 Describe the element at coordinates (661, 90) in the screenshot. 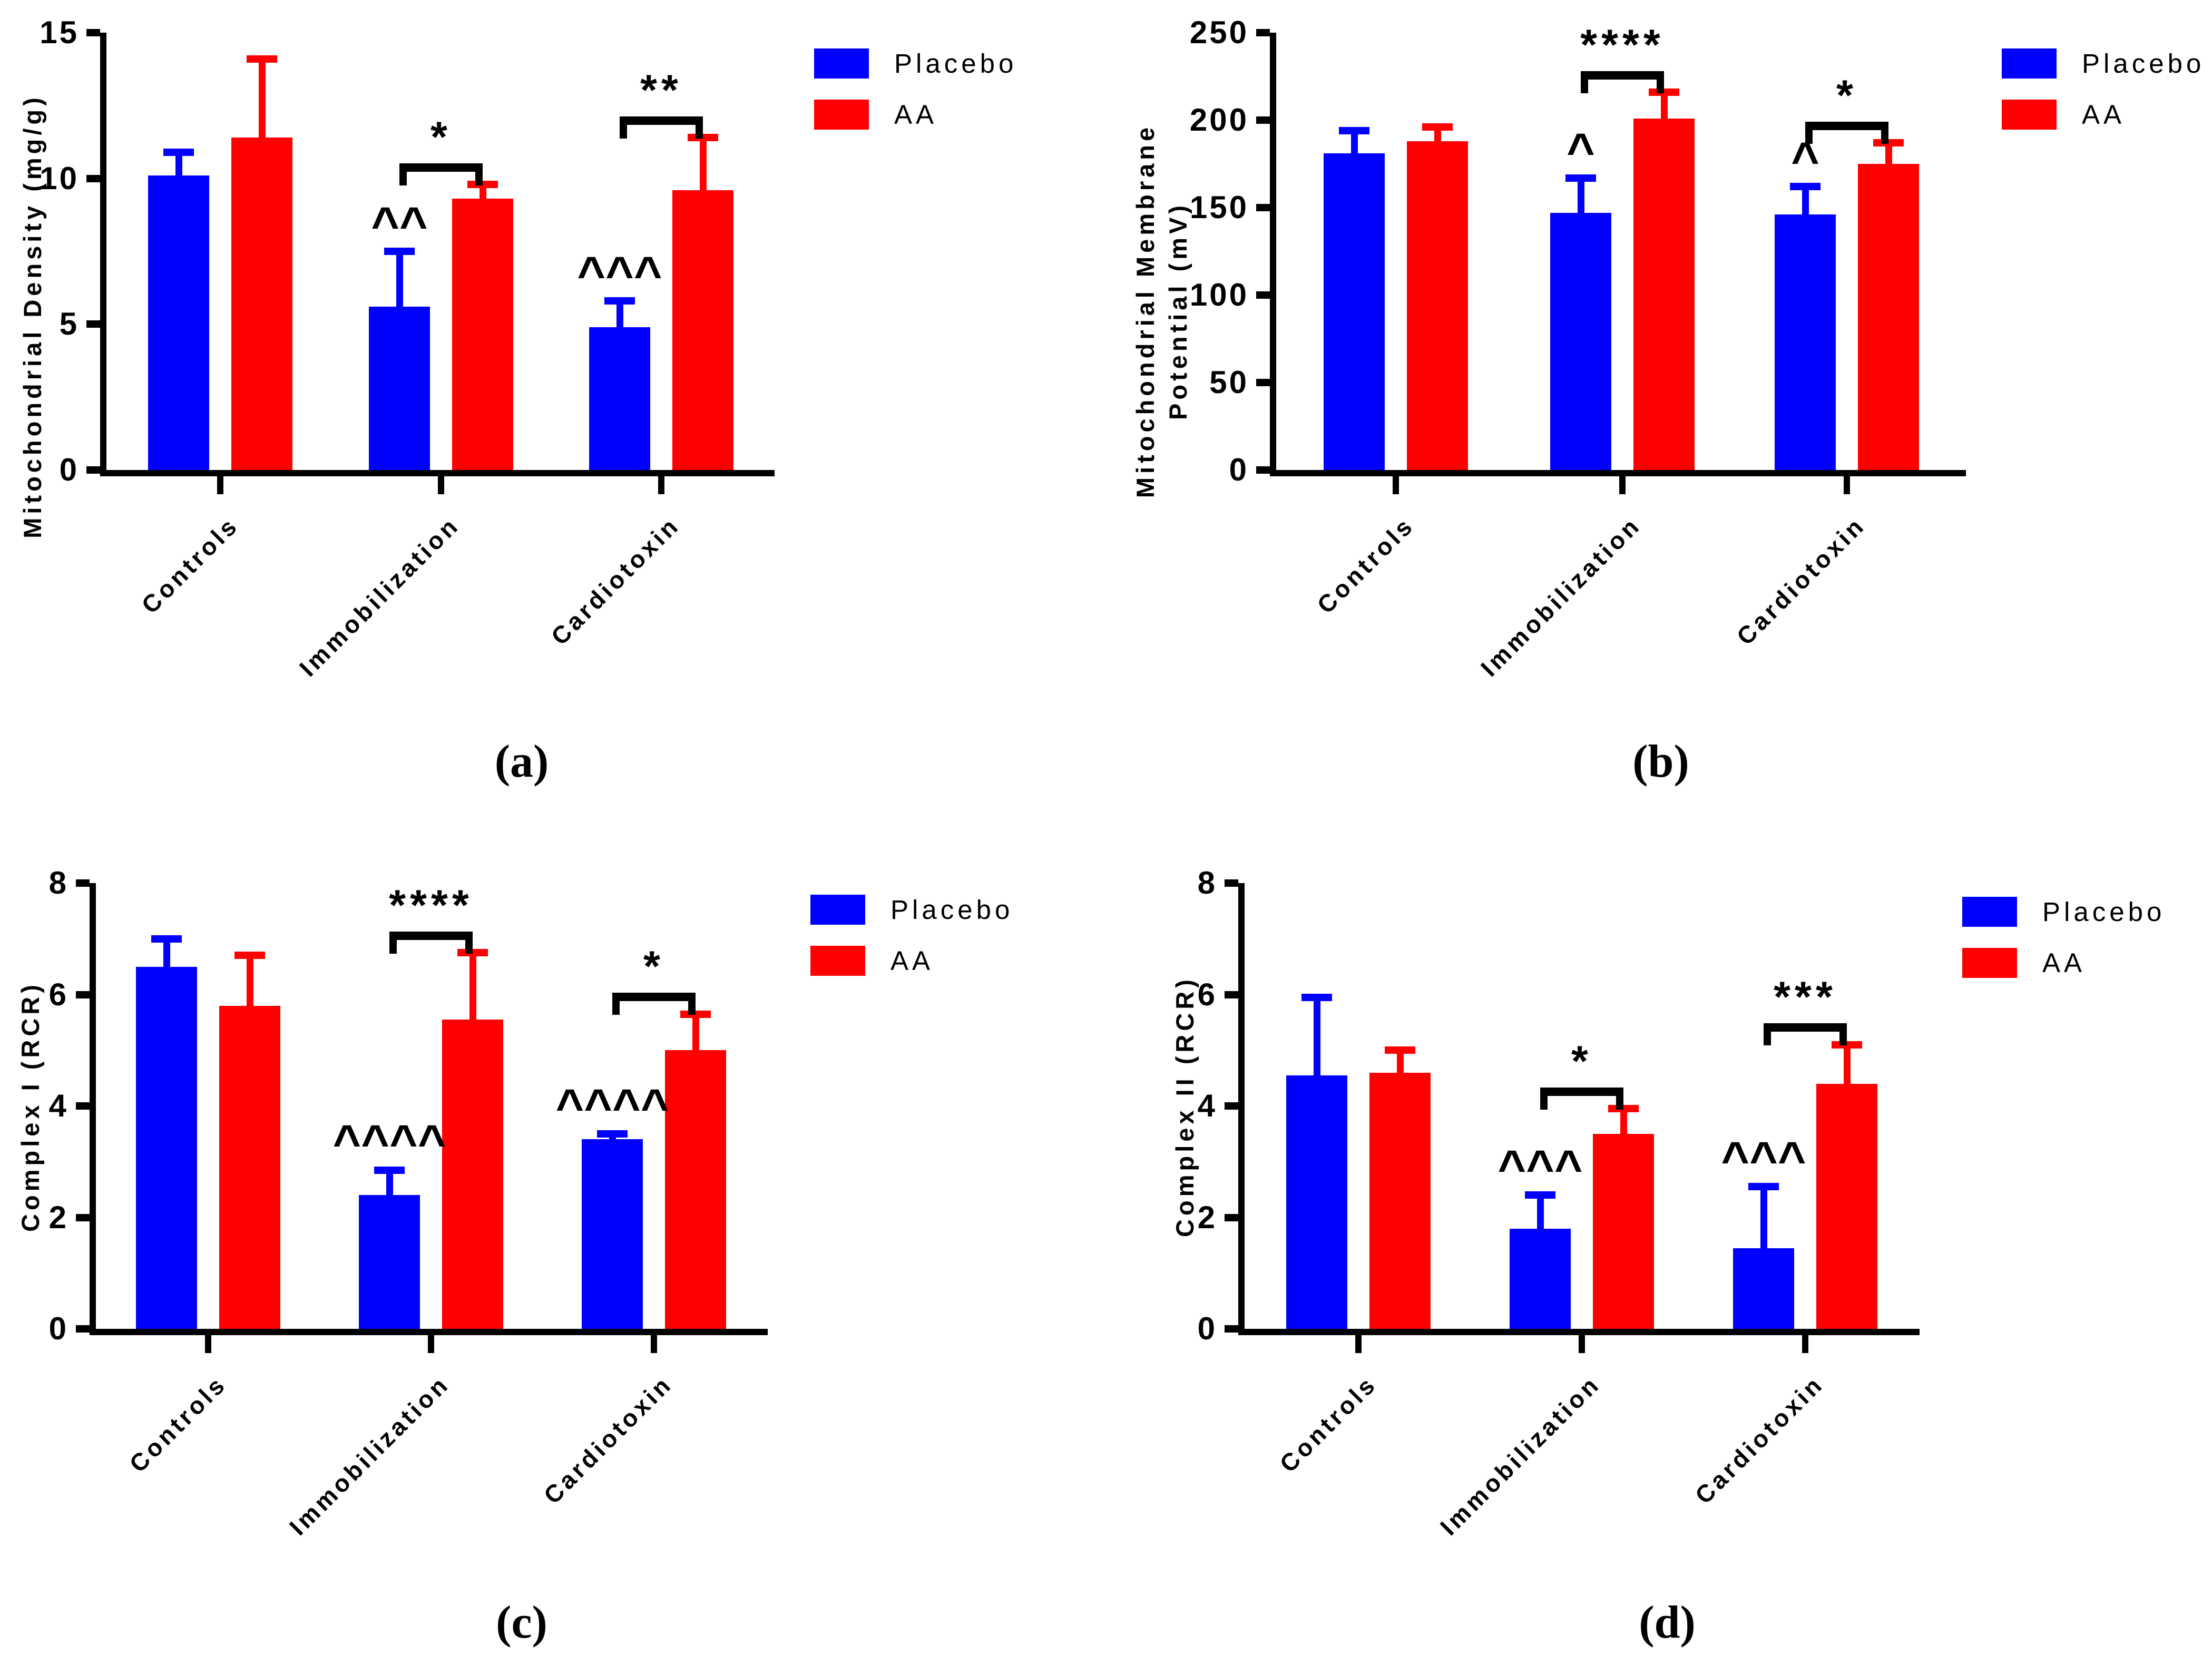

I see `significance-stars: **` at that location.